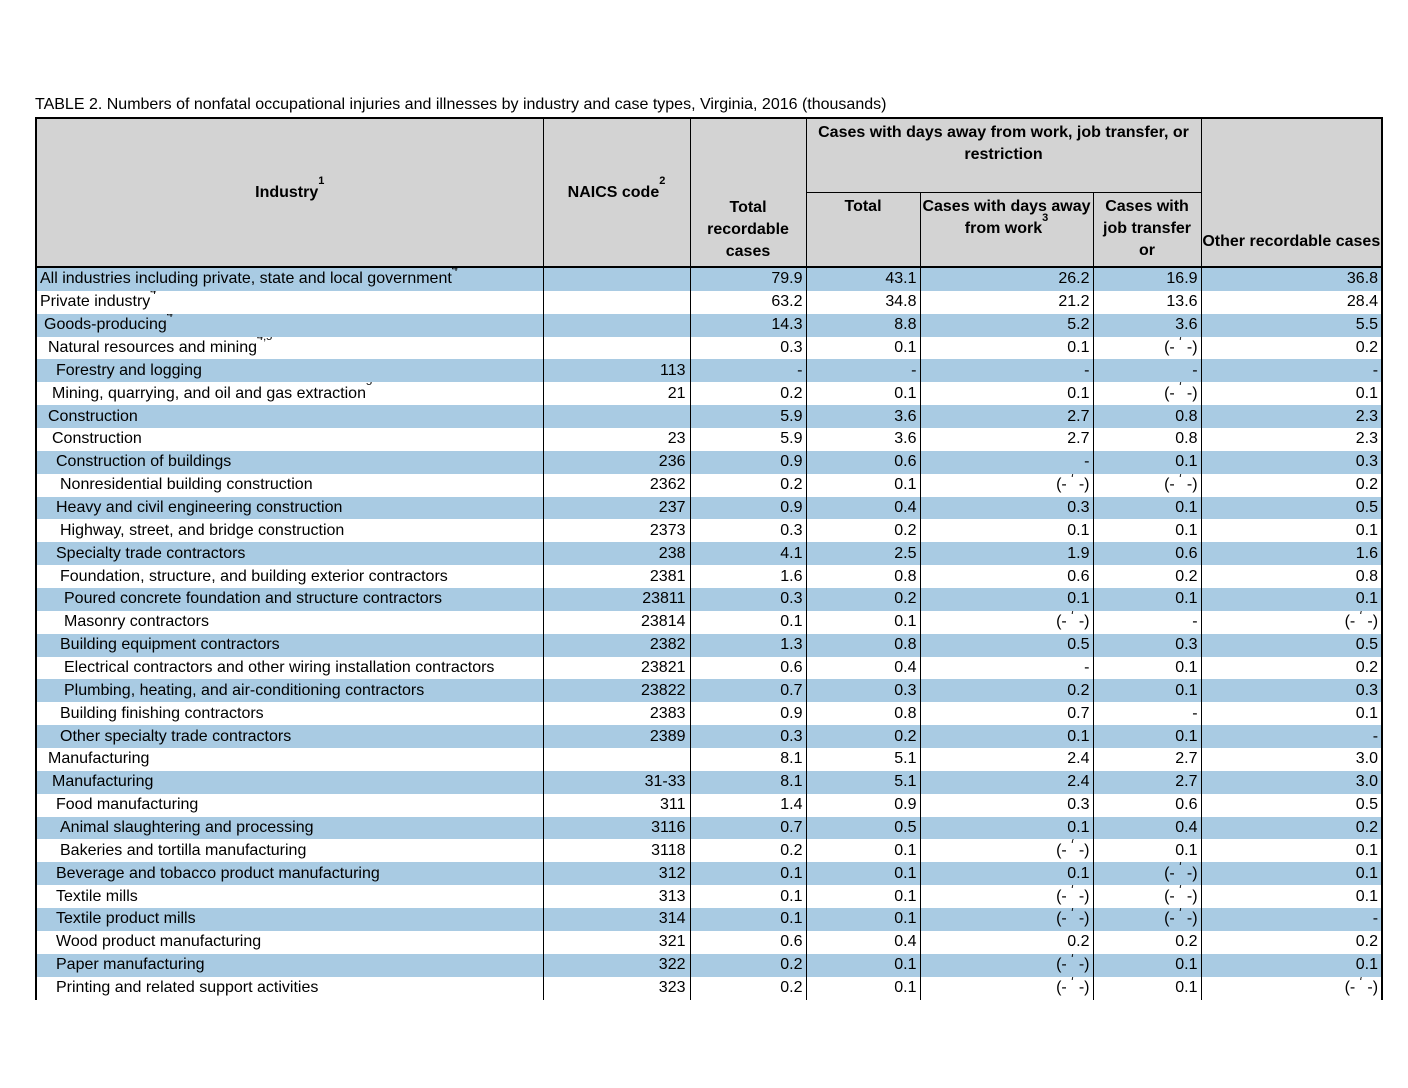  I want to click on industry-cell: Specialty trade contractors, so click(290, 554).